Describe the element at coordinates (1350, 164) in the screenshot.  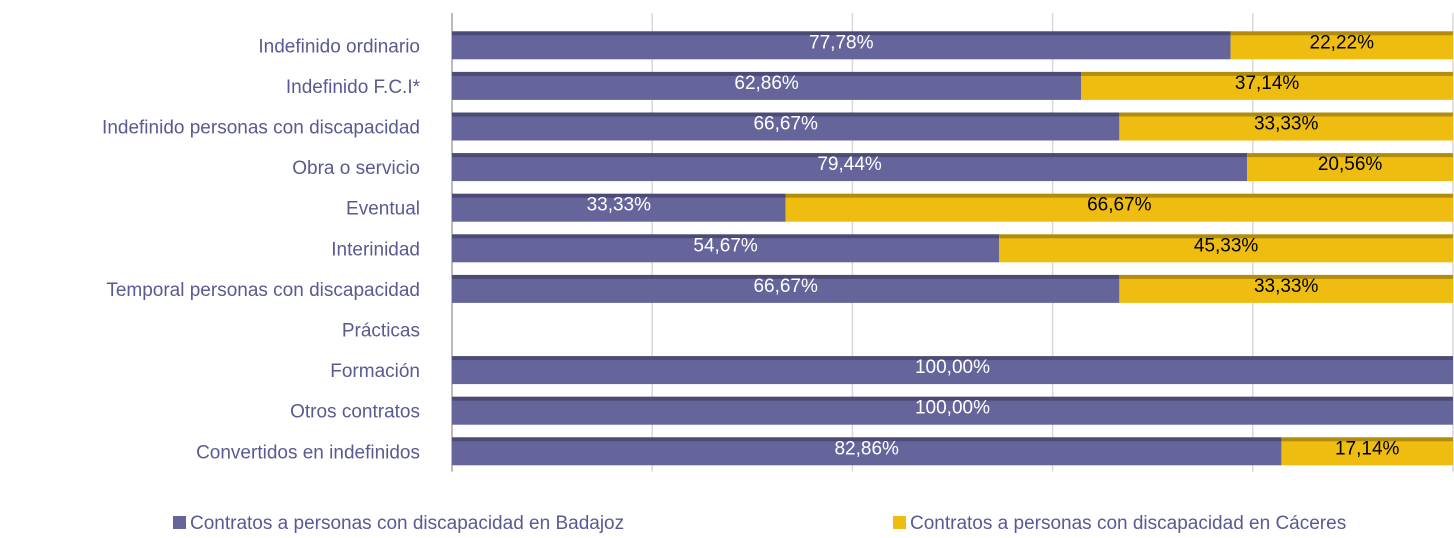
I see `value-label: 20,56%` at that location.